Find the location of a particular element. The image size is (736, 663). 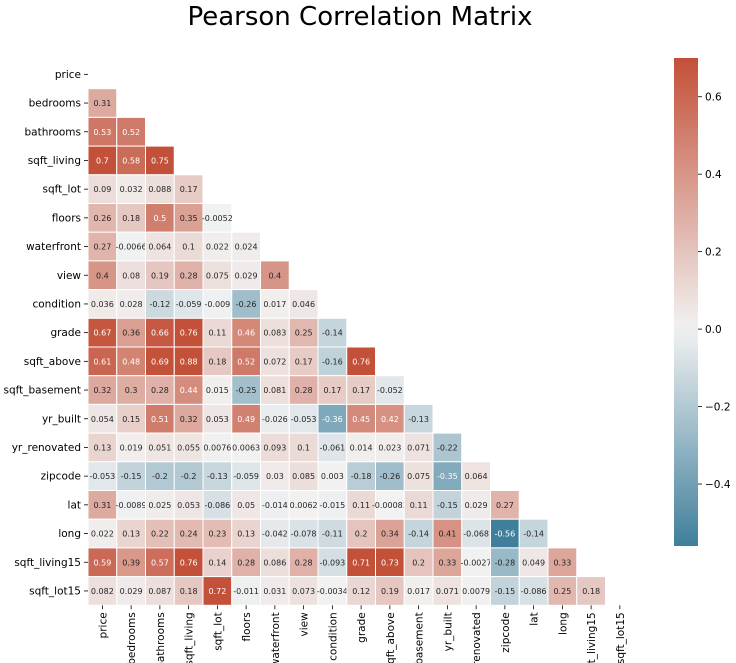

cell-value-label: -0.0027 is located at coordinates (476, 562).